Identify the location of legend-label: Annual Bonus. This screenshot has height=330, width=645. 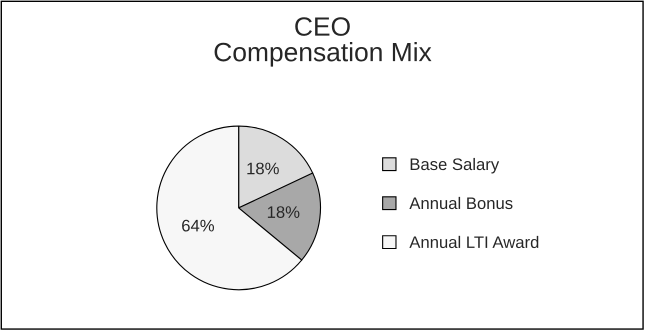
(460, 203).